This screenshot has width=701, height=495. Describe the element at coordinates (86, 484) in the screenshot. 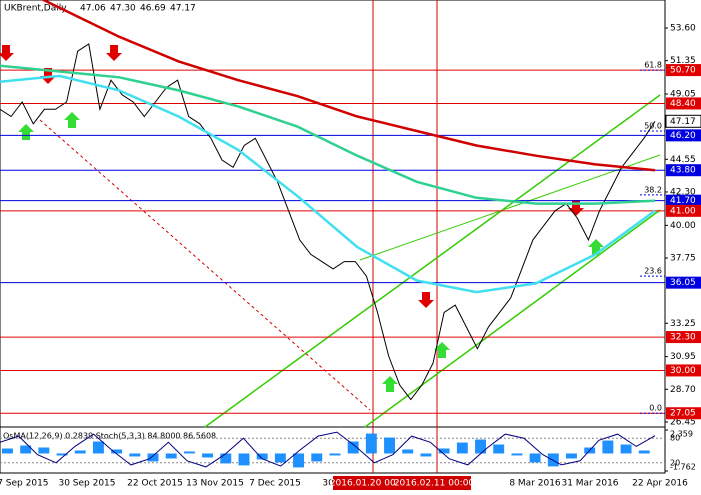

I see `x-tick-label: 30 Sep 2015` at that location.